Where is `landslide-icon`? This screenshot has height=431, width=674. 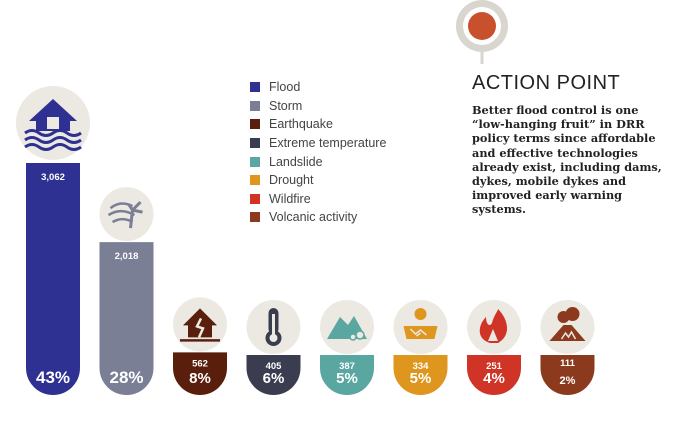 landslide-icon is located at coordinates (347, 327).